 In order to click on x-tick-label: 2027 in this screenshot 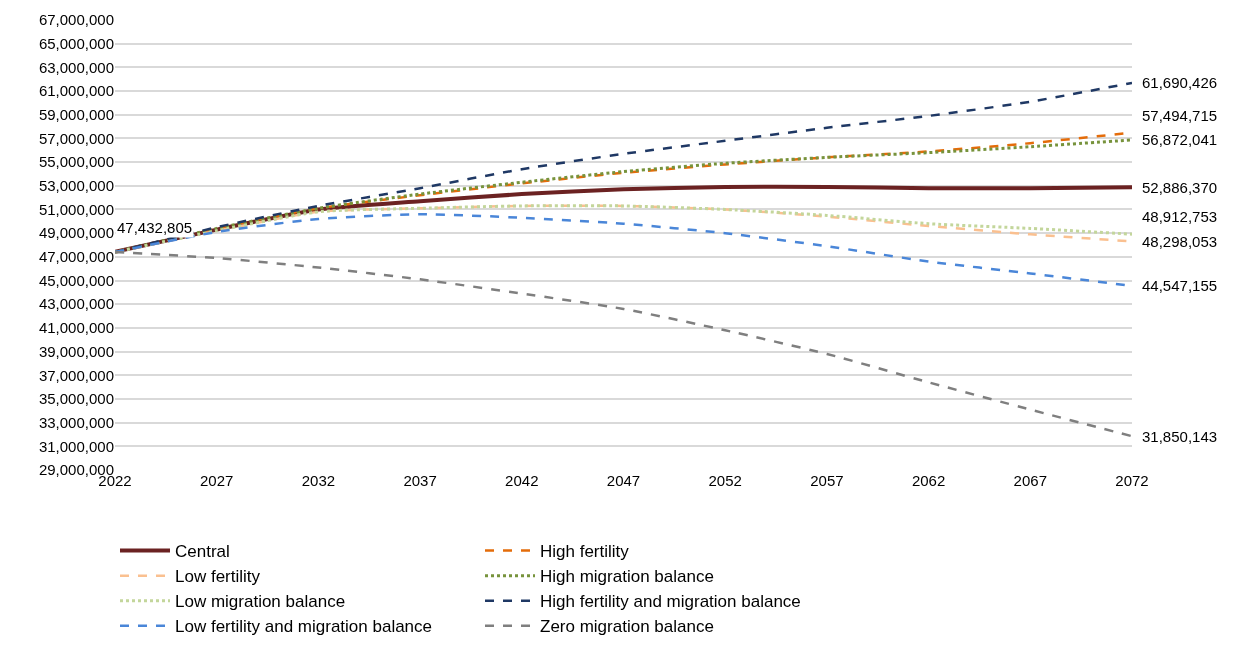, I will do `click(217, 480)`.